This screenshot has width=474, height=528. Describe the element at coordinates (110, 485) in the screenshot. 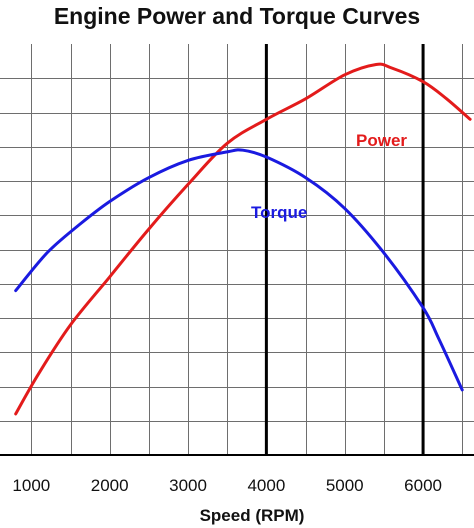

I see `x-tick-label: 2000` at that location.